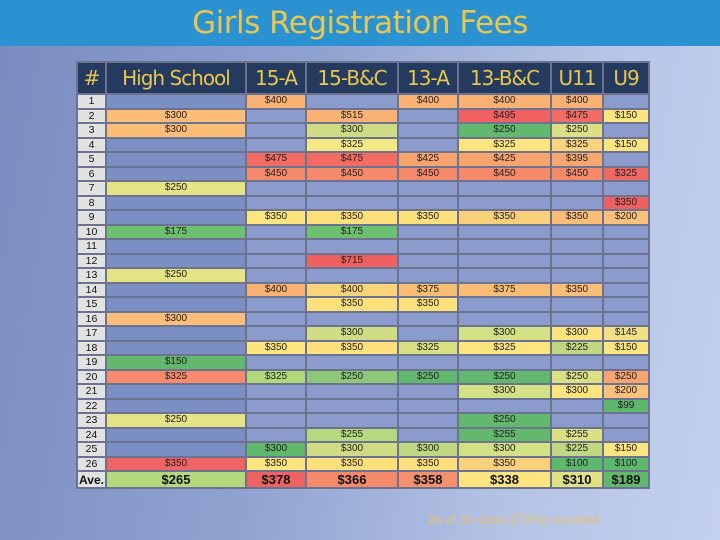 The height and width of the screenshot is (540, 720). What do you see at coordinates (513, 519) in the screenshot?
I see `report-coverage-note: 26 of 33 clubs (79%) reported` at bounding box center [513, 519].